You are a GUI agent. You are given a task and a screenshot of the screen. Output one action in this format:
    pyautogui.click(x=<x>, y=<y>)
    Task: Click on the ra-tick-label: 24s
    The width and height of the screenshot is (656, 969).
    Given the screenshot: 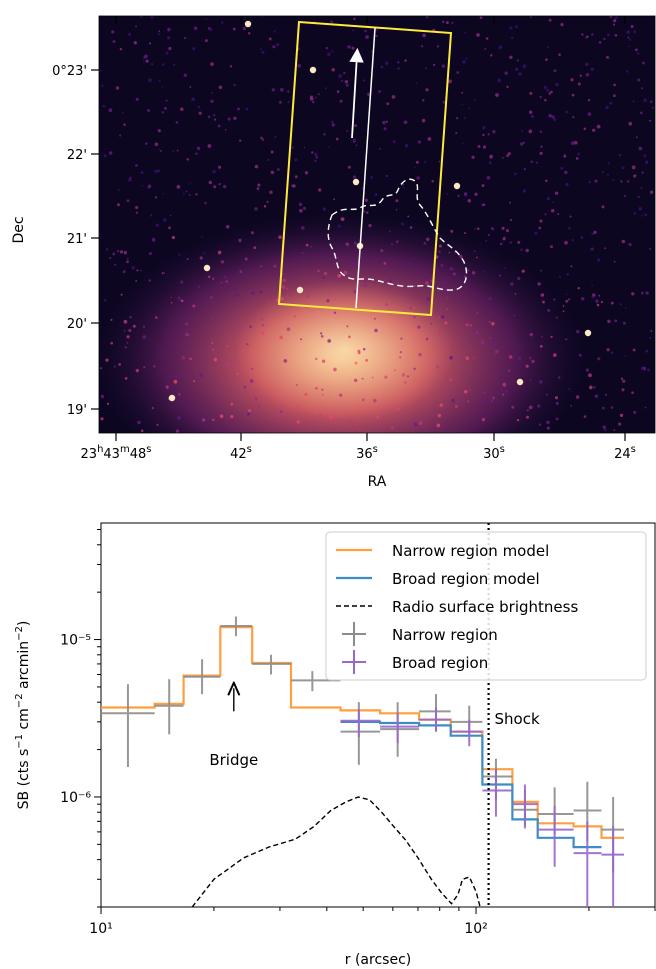 What is the action you would take?
    pyautogui.click(x=625, y=453)
    